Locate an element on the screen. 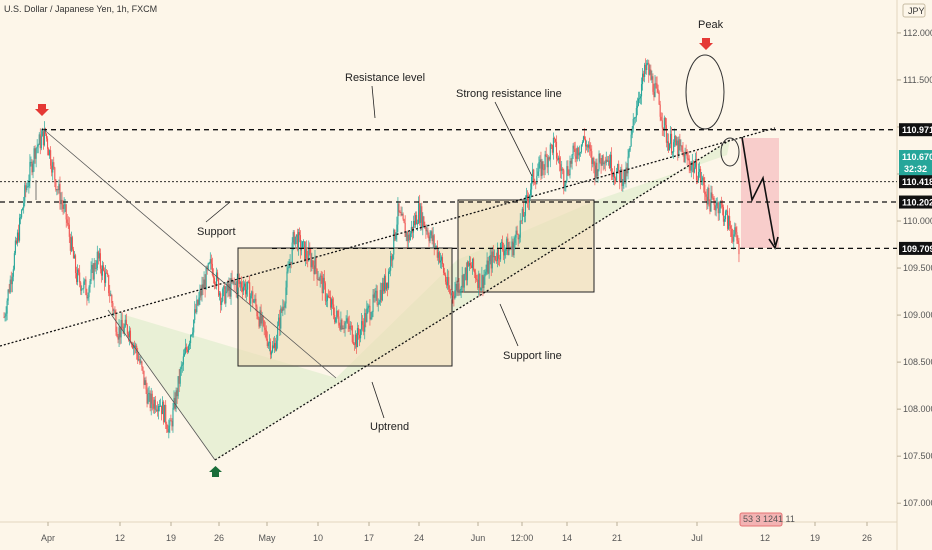 Image resolution: width=932 pixels, height=550 pixels. bottom-badge: 53 3 1241 11 is located at coordinates (769, 519).